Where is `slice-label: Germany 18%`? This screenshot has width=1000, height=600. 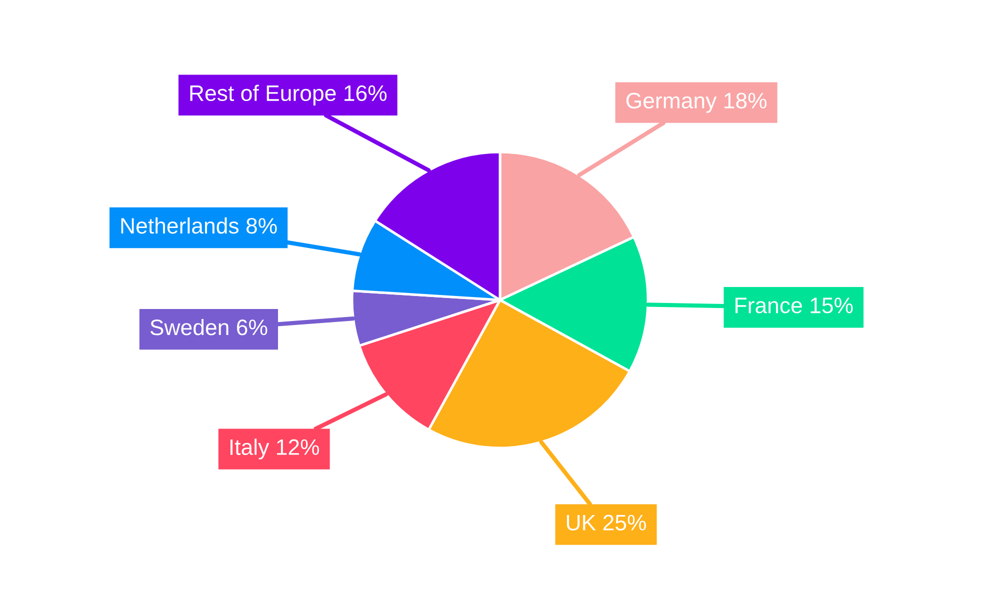 slice-label: Germany 18% is located at coordinates (696, 102).